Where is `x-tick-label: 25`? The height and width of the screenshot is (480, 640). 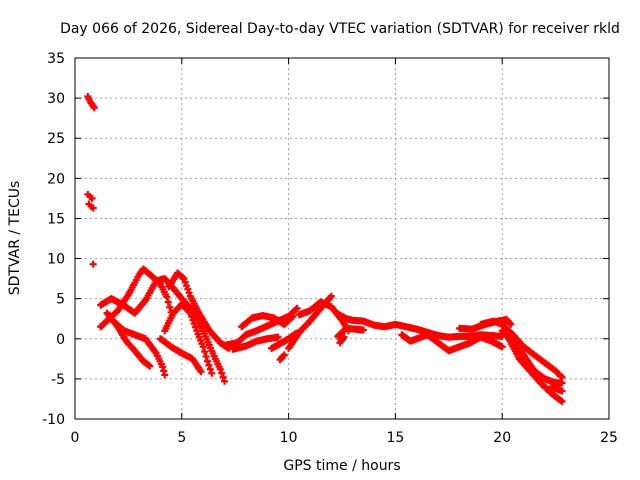 x-tick-label: 25 is located at coordinates (609, 438).